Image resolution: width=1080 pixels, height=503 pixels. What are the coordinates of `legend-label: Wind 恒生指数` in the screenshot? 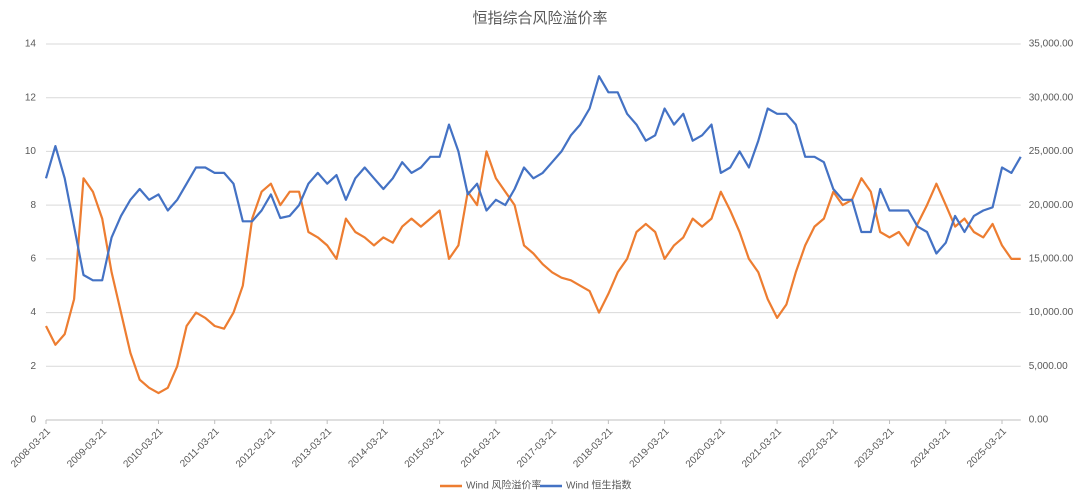 It's located at (599, 485).